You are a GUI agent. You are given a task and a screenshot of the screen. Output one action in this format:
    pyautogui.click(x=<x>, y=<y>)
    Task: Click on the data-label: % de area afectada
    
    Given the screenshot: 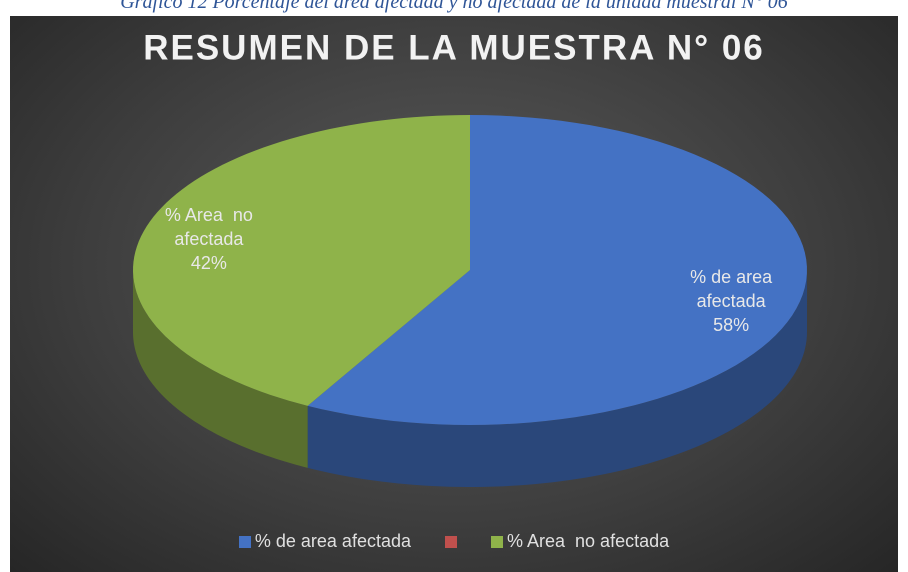 What is the action you would take?
    pyautogui.click(x=734, y=288)
    